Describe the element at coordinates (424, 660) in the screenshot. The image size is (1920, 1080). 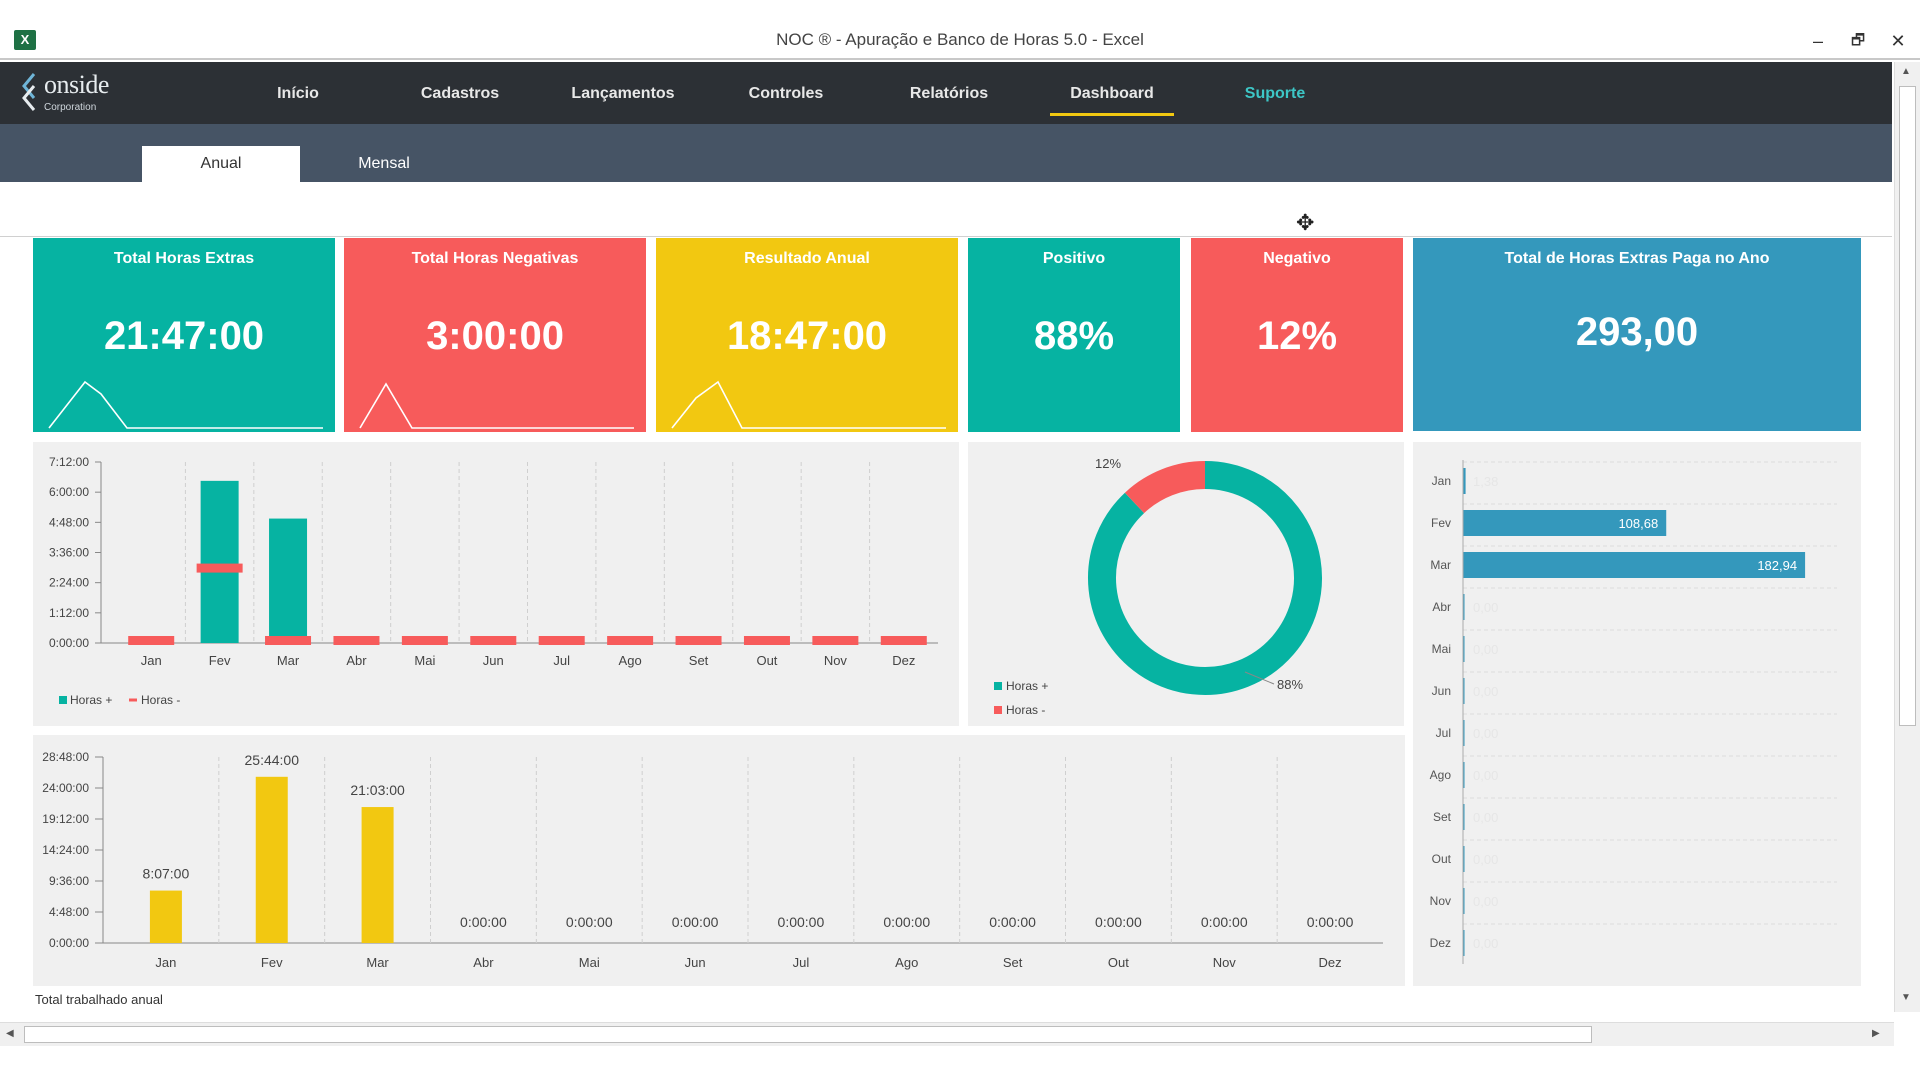
I see `x-tick-label: Mai` at that location.